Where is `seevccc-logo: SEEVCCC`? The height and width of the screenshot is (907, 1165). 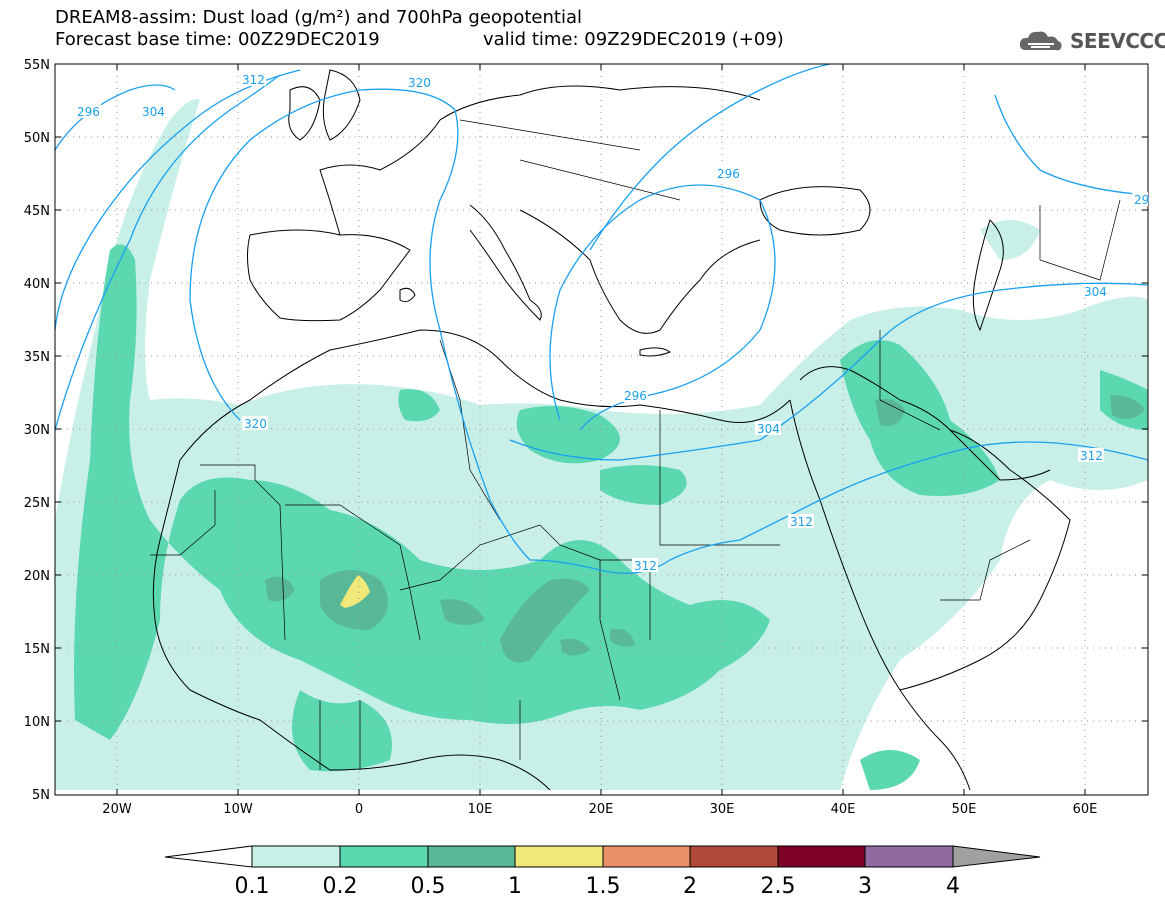
seevccc-logo: SEEVCCC is located at coordinates (1091, 41).